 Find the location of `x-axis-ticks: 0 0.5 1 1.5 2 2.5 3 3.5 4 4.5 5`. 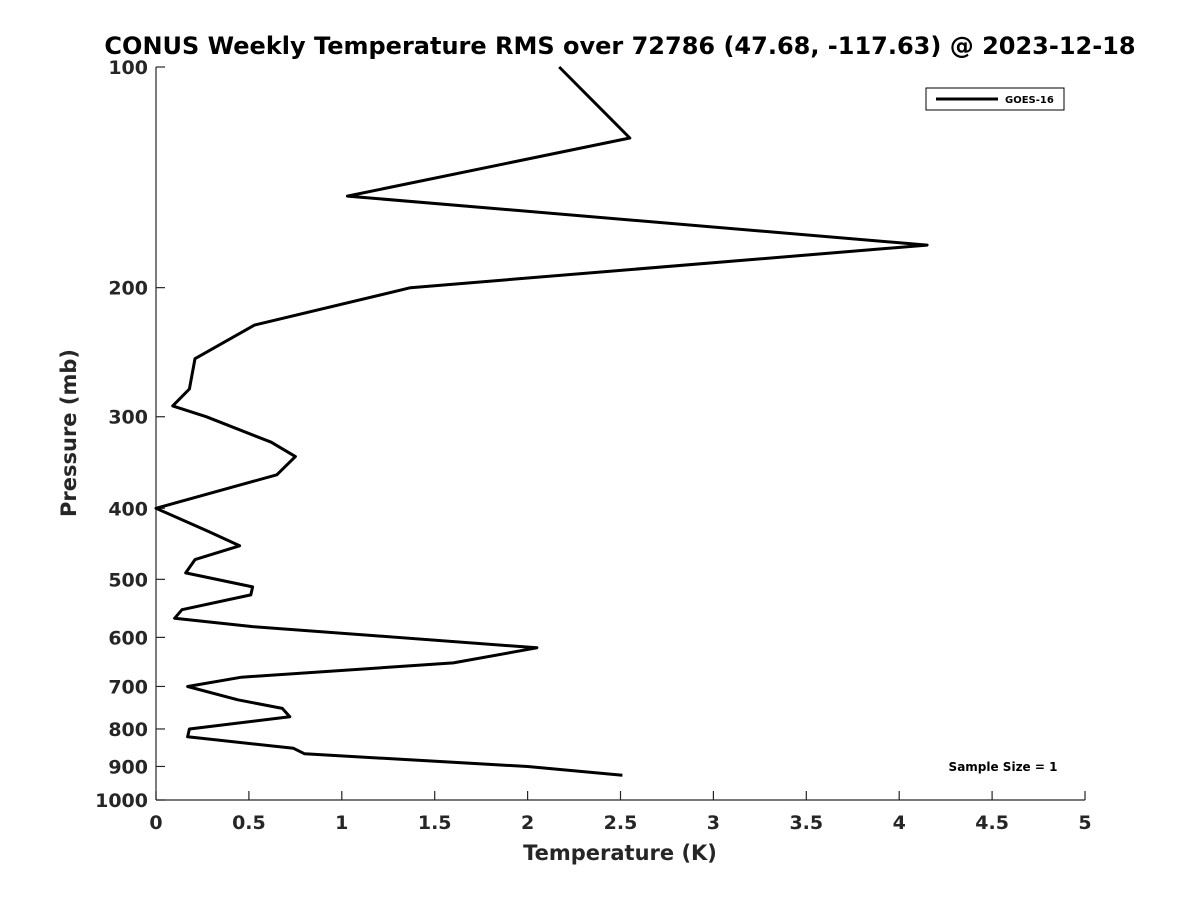

x-axis-ticks: 0 0.5 1 1.5 2 2.5 3 3.5 4 4.5 5 is located at coordinates (620, 812).